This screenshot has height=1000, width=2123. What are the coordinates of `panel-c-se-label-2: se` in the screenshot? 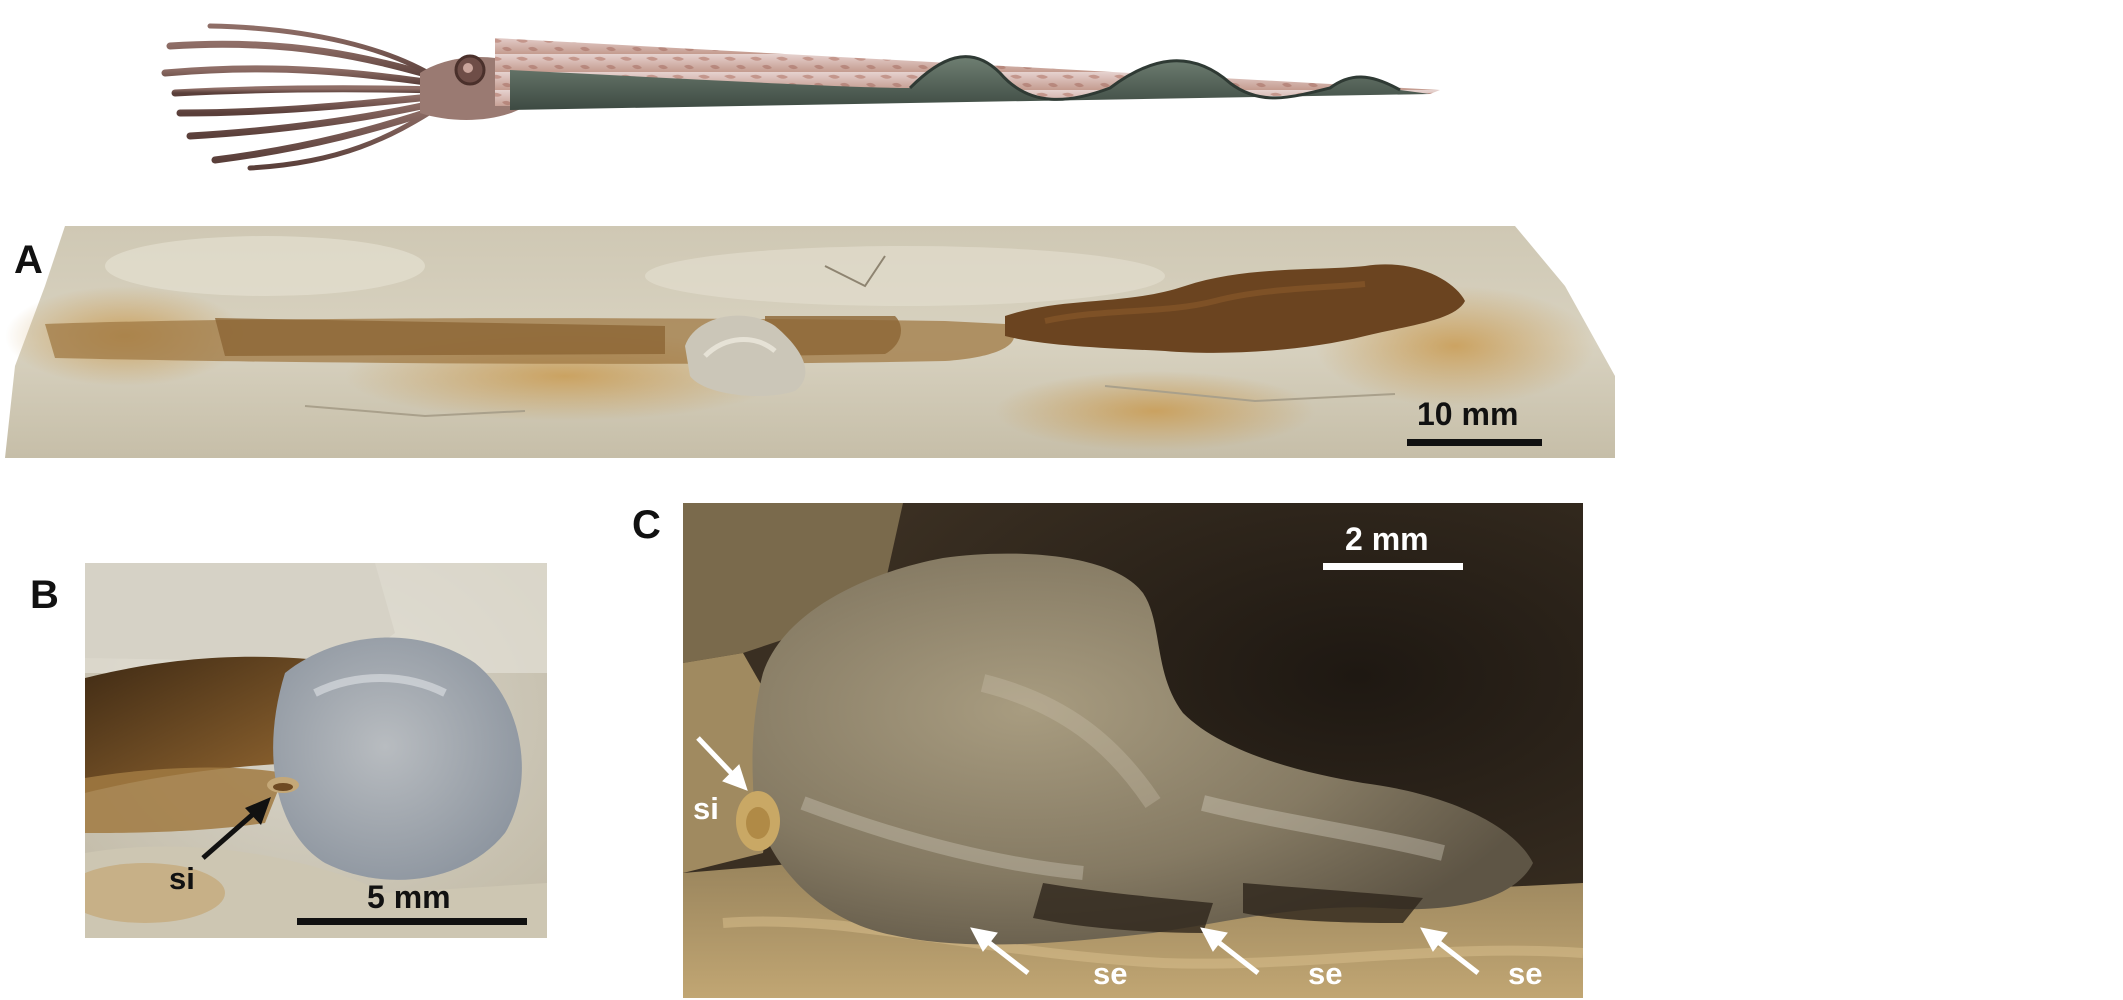 It's located at (1325, 973).